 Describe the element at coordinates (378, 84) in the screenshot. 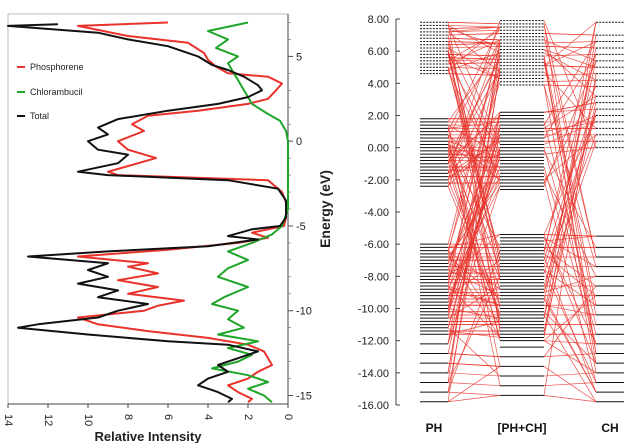

I see `eld-energy-tick-label: 4.00` at that location.